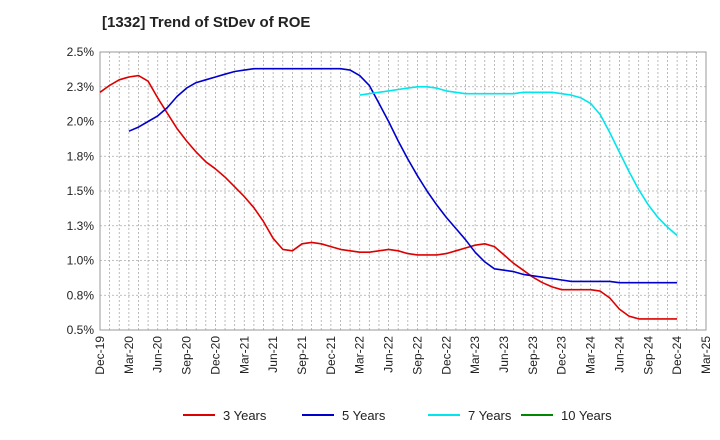 The image size is (720, 440). I want to click on x-tick-label: Sep-20, so click(187, 355).